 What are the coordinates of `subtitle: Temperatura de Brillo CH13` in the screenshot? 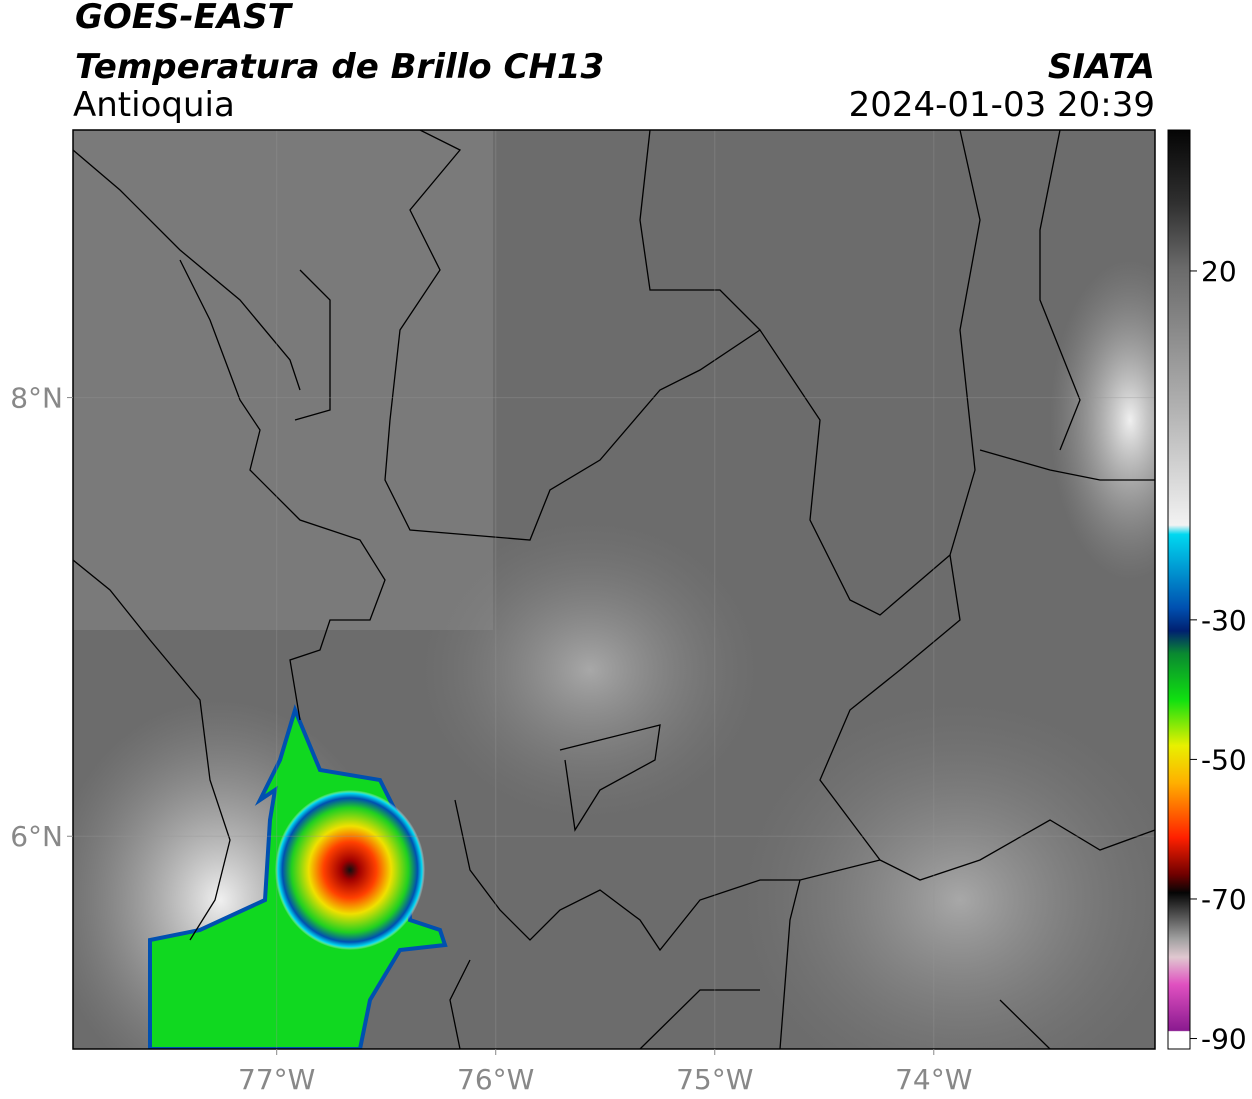 It's located at (339, 67).